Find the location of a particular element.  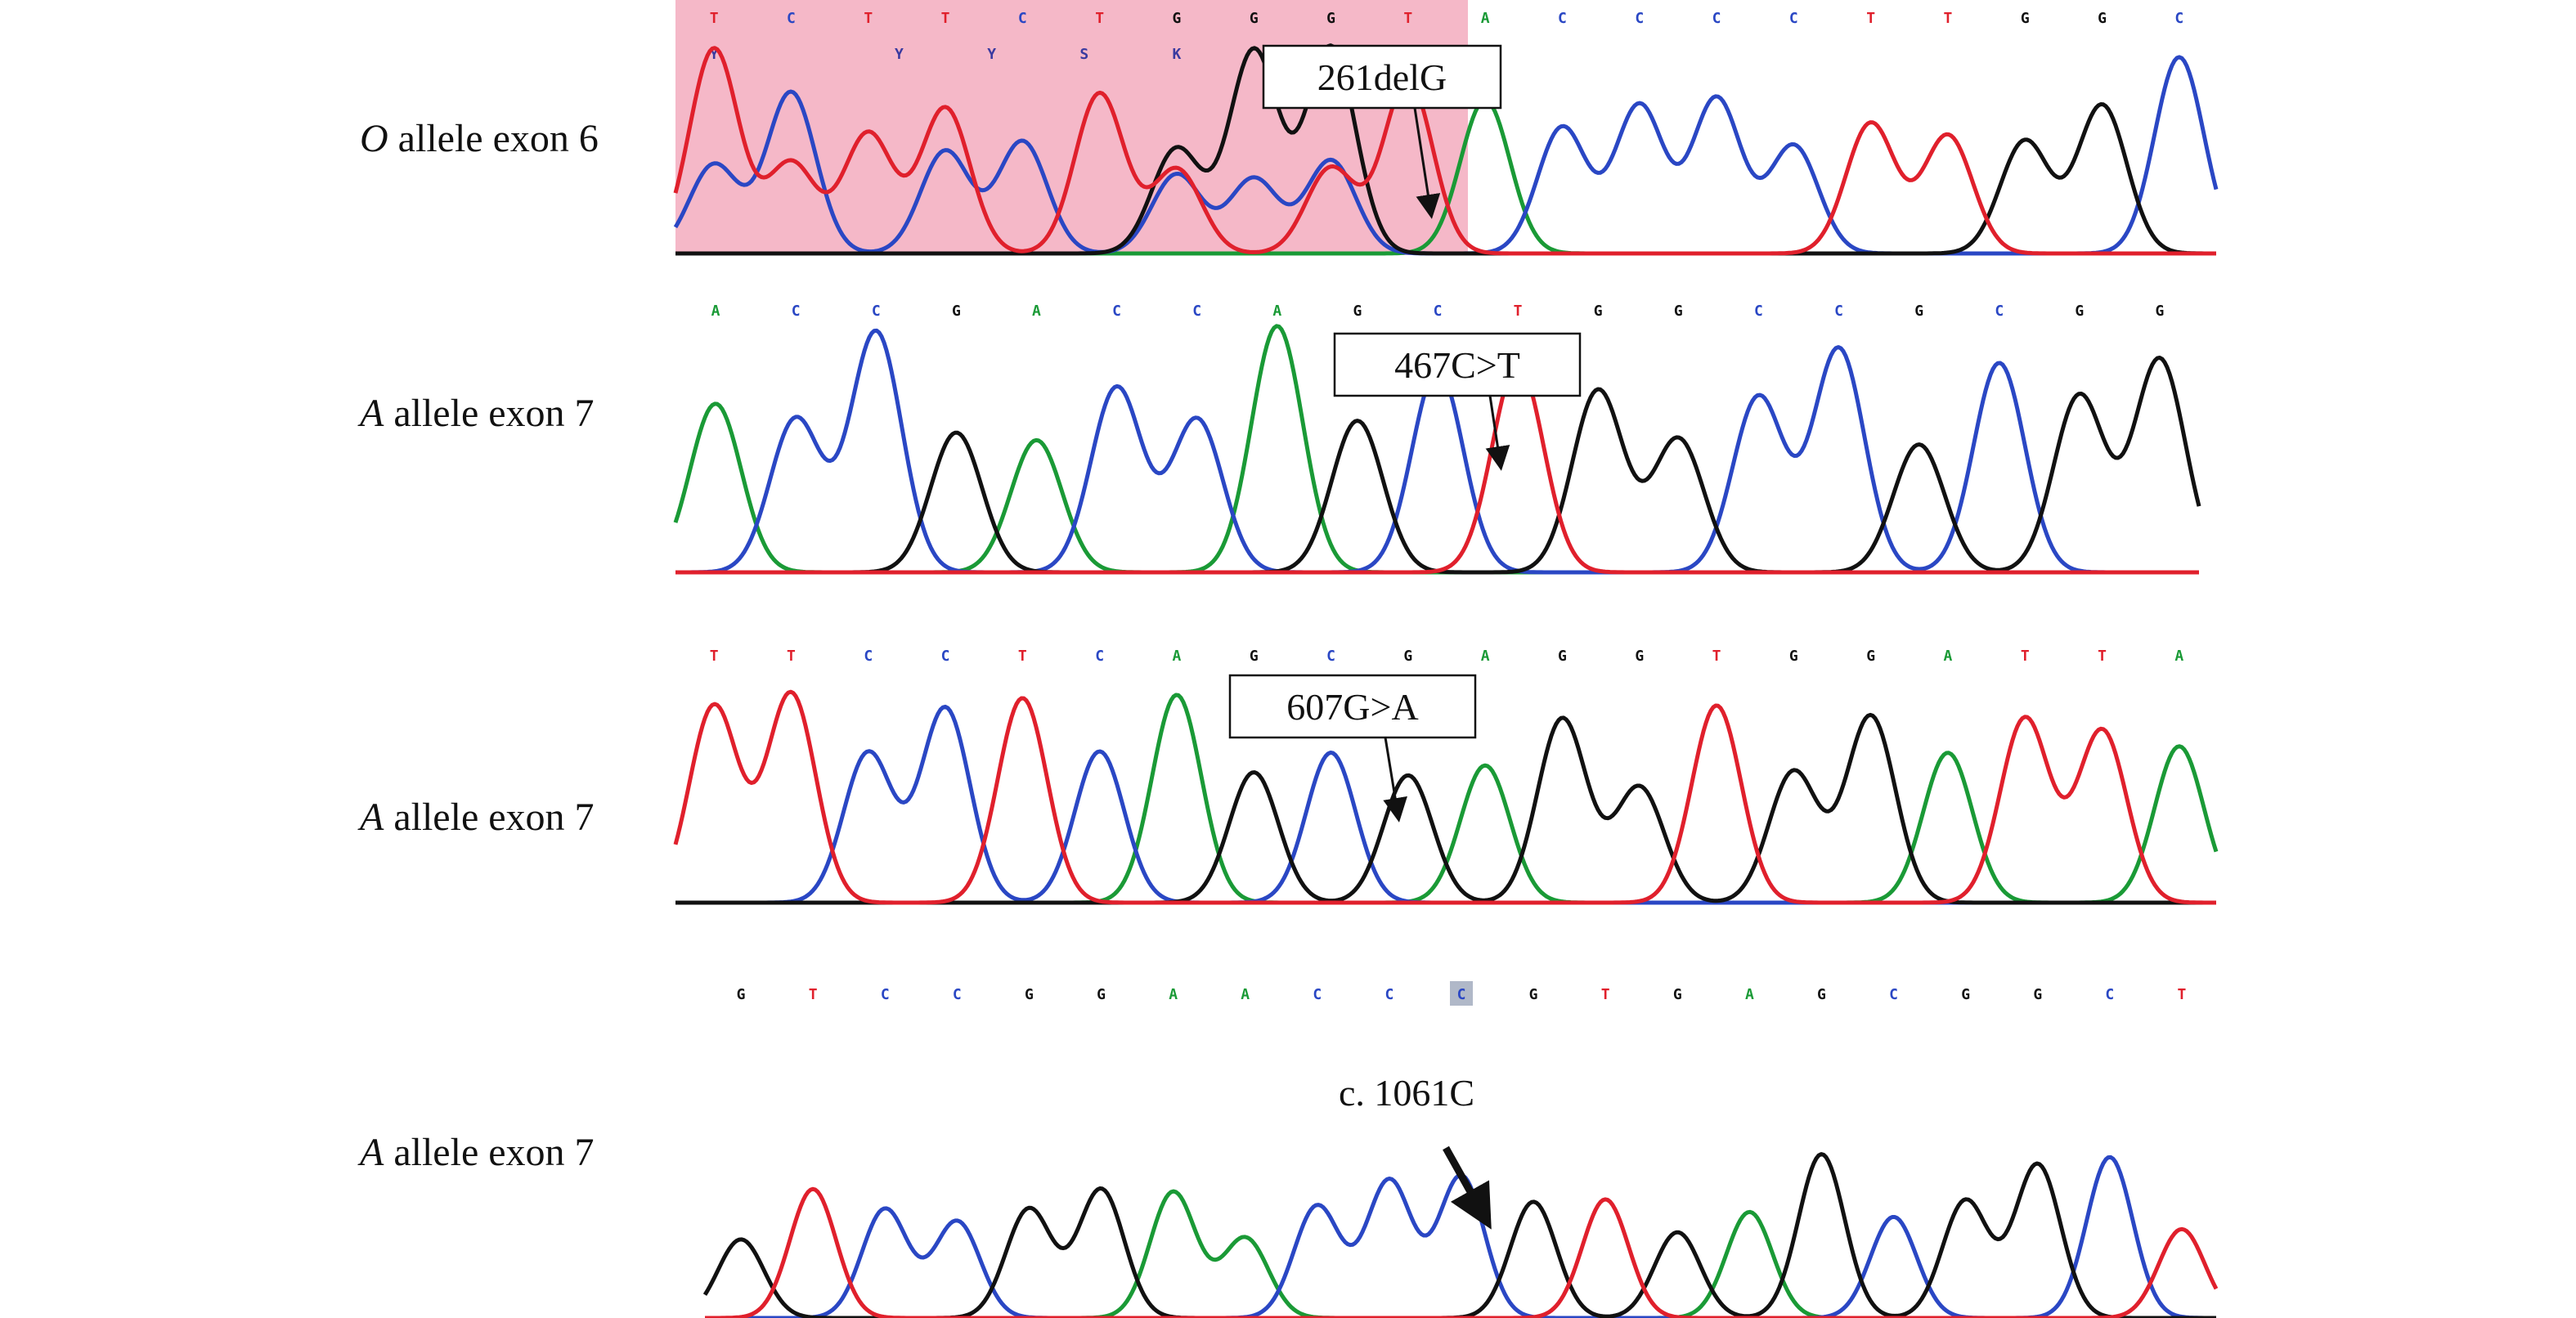

label-panel-3: A allele exon 7 is located at coordinates (477, 817).